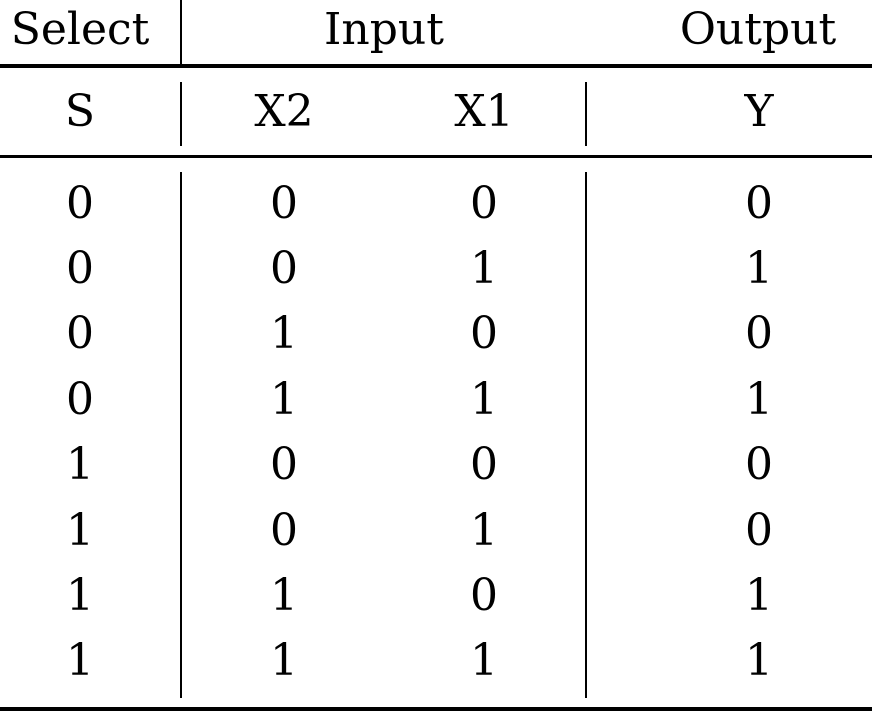 The height and width of the screenshot is (712, 872). Describe the element at coordinates (80, 29) in the screenshot. I see `group-header-select: Select` at that location.